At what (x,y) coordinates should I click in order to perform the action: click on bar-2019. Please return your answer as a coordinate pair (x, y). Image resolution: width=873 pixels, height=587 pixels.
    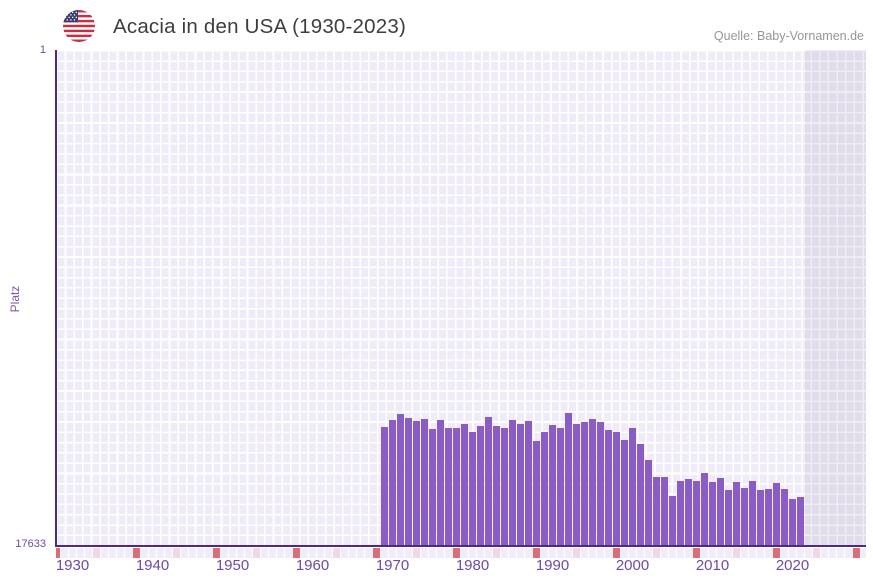
    Looking at the image, I should click on (784, 516).